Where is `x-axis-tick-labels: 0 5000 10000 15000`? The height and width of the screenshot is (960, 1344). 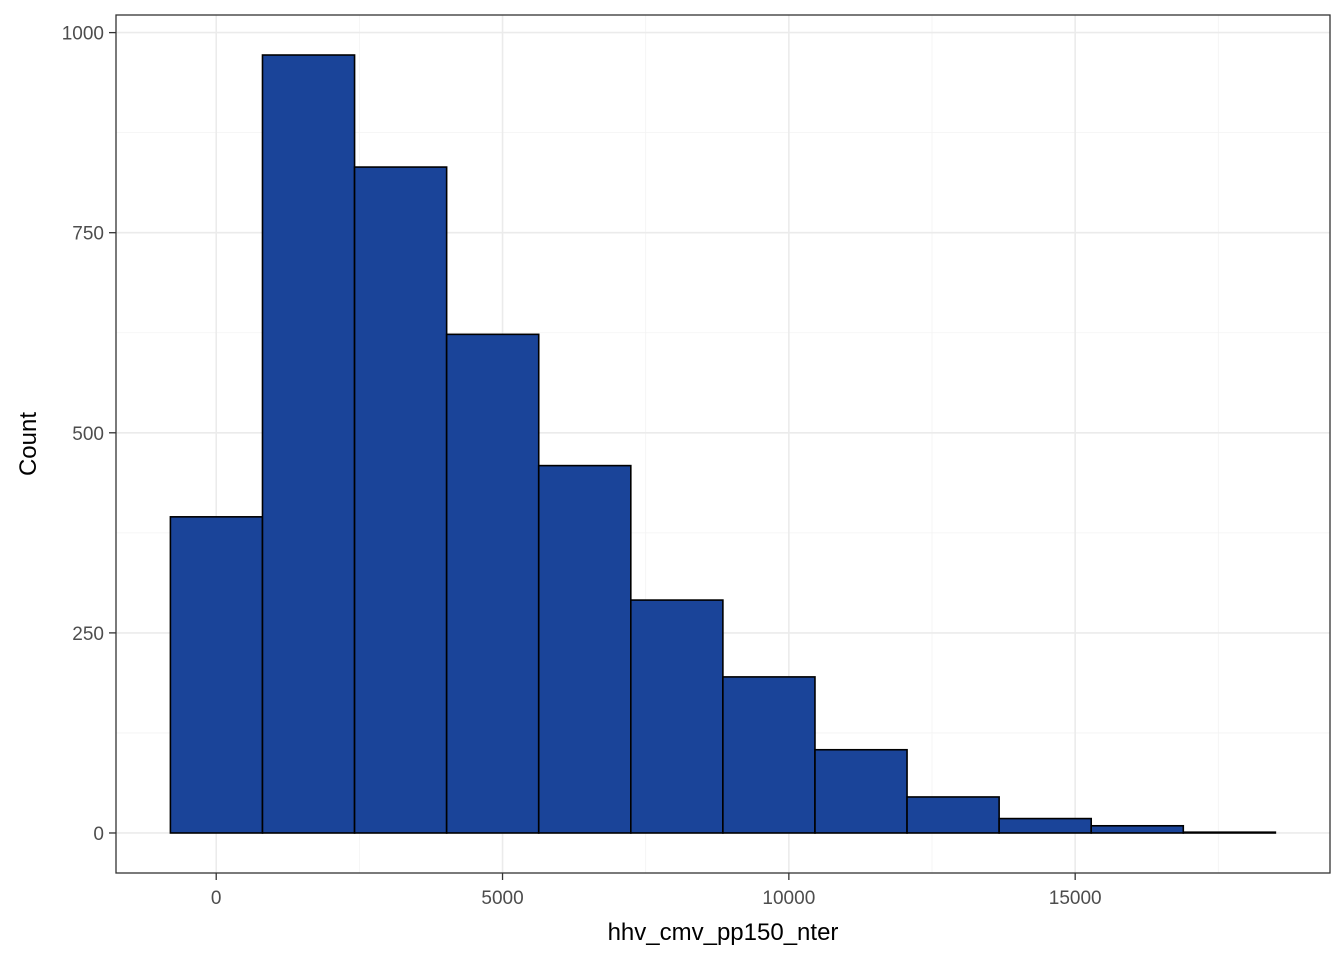
x-axis-tick-labels: 0 5000 10000 15000 is located at coordinates (656, 898).